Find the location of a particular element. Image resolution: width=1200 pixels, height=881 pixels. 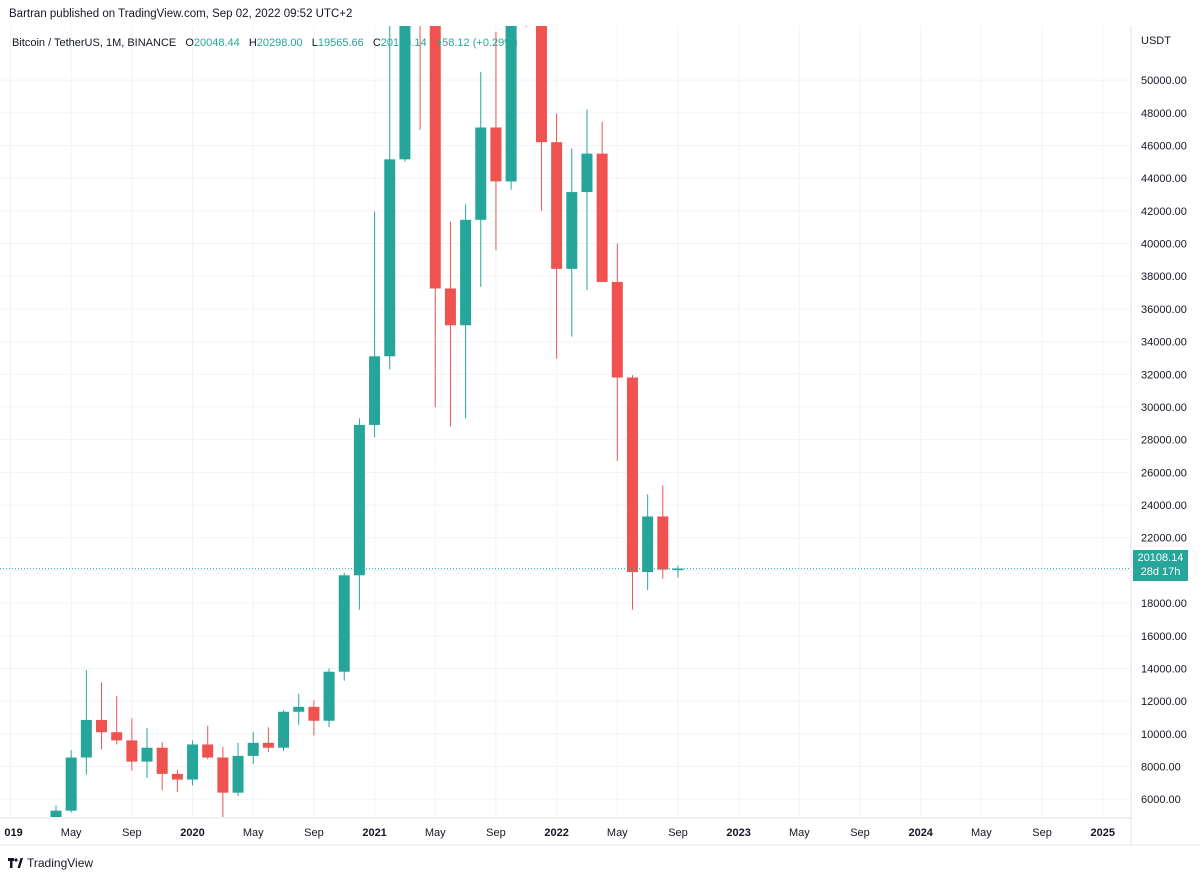

x-tick-label: 2023 is located at coordinates (738, 833).